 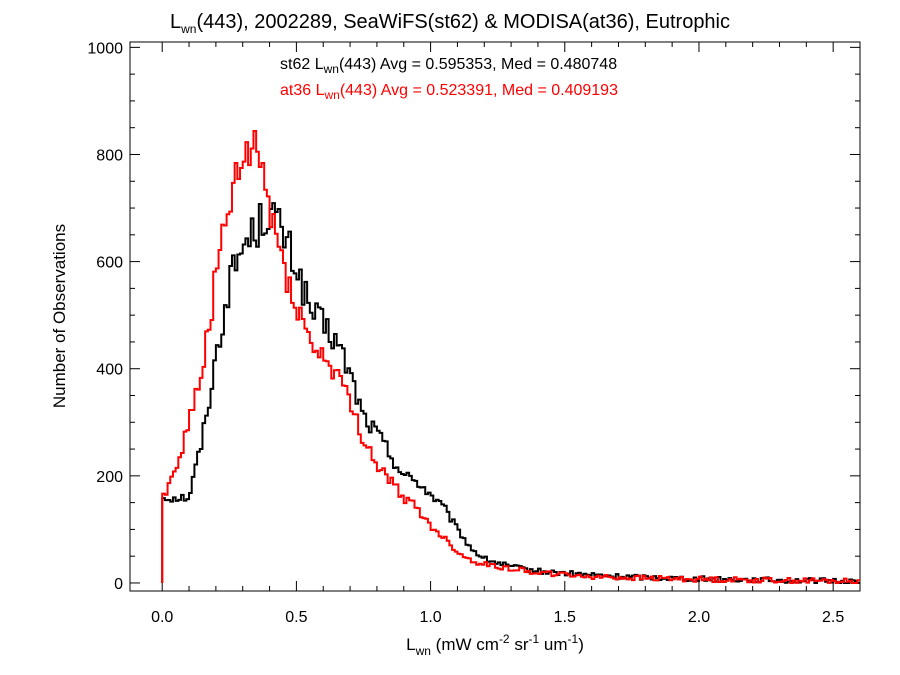 What do you see at coordinates (162, 617) in the screenshot?
I see `x-tick-label: 0.0` at bounding box center [162, 617].